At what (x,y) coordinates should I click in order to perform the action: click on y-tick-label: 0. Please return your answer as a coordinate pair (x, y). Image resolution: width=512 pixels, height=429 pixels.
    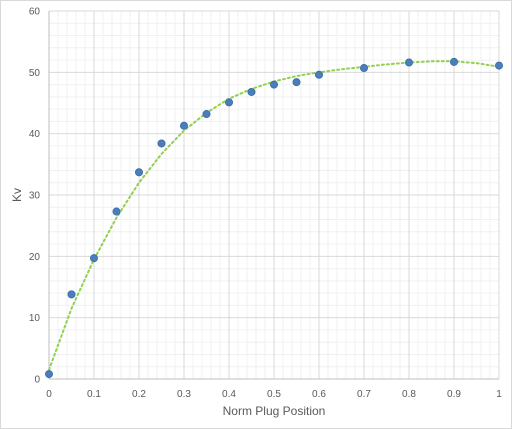
    Looking at the image, I should click on (37, 380).